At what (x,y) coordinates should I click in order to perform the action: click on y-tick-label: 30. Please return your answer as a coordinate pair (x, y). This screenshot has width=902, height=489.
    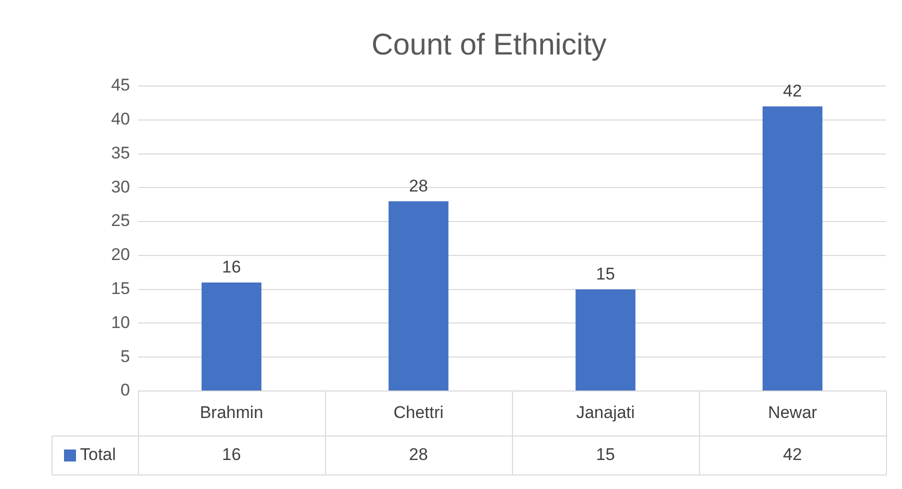
    Looking at the image, I should click on (120, 186).